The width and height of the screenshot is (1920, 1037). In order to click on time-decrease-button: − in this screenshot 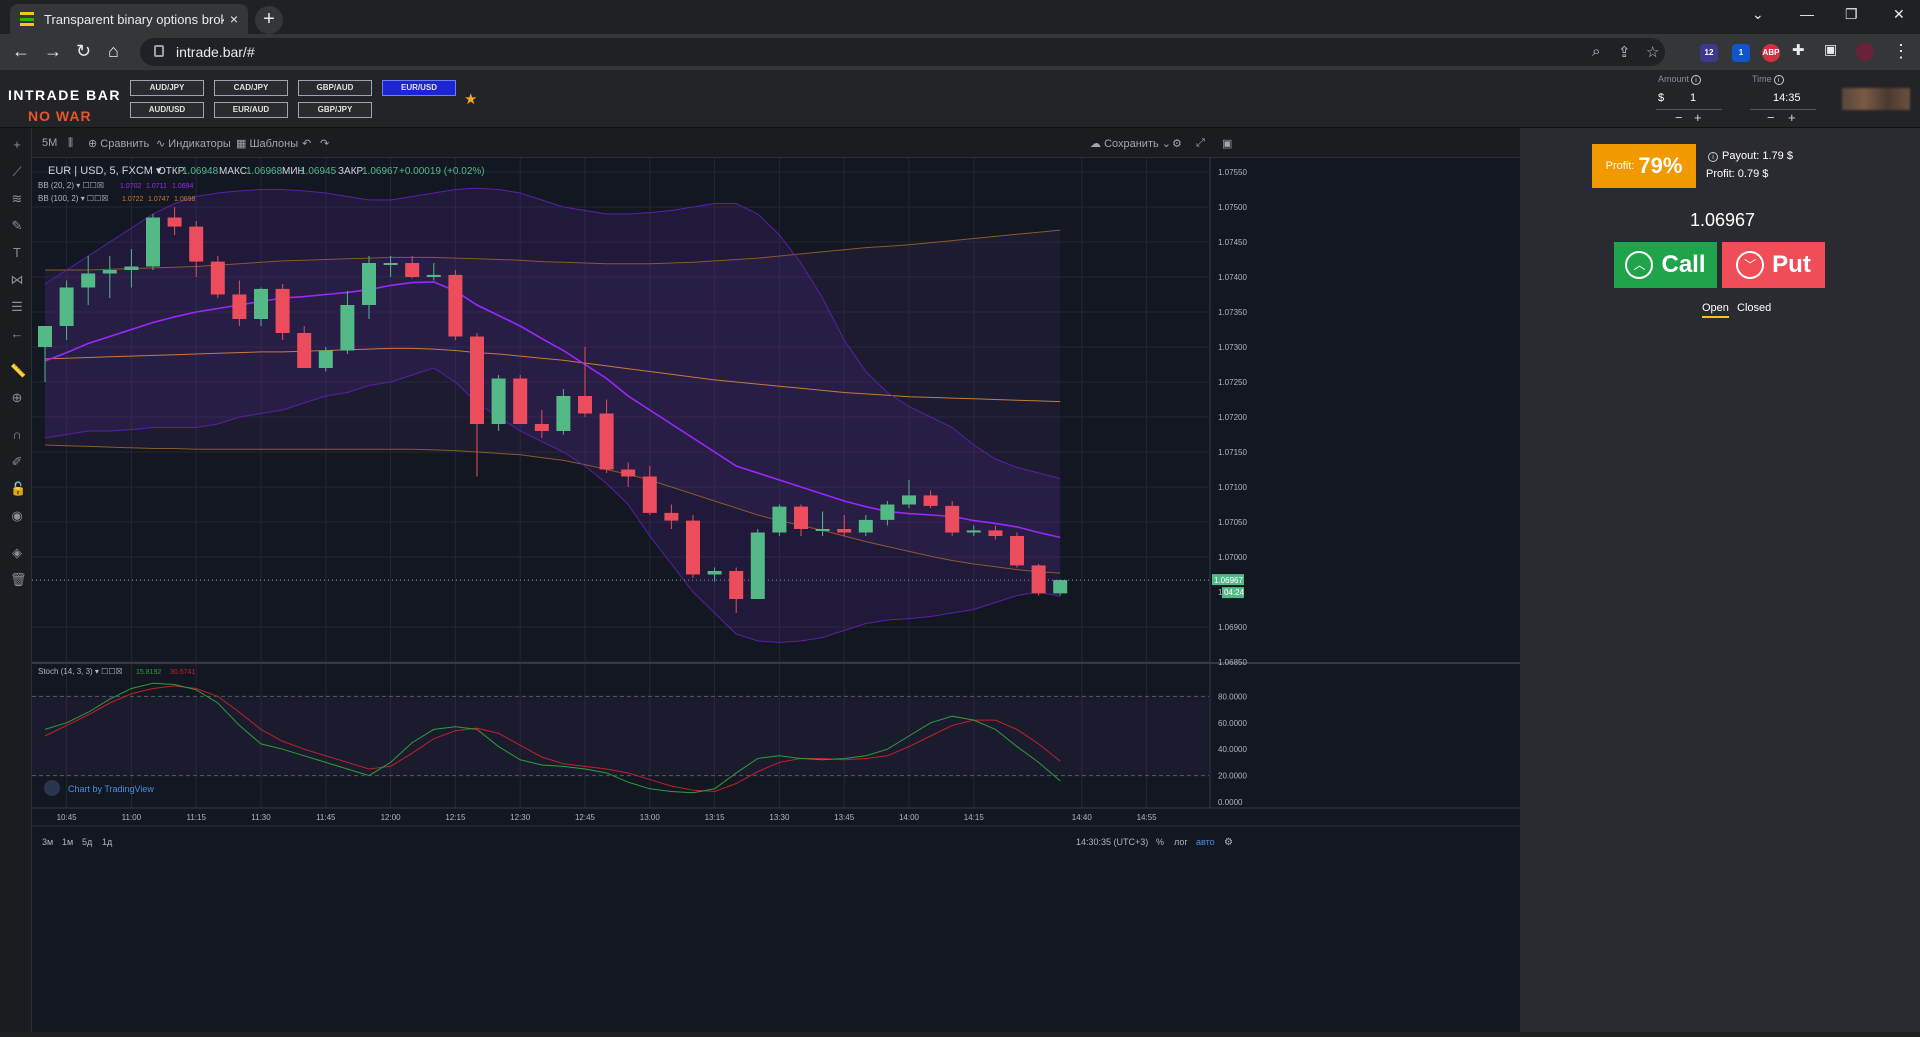, I will do `click(1771, 117)`.